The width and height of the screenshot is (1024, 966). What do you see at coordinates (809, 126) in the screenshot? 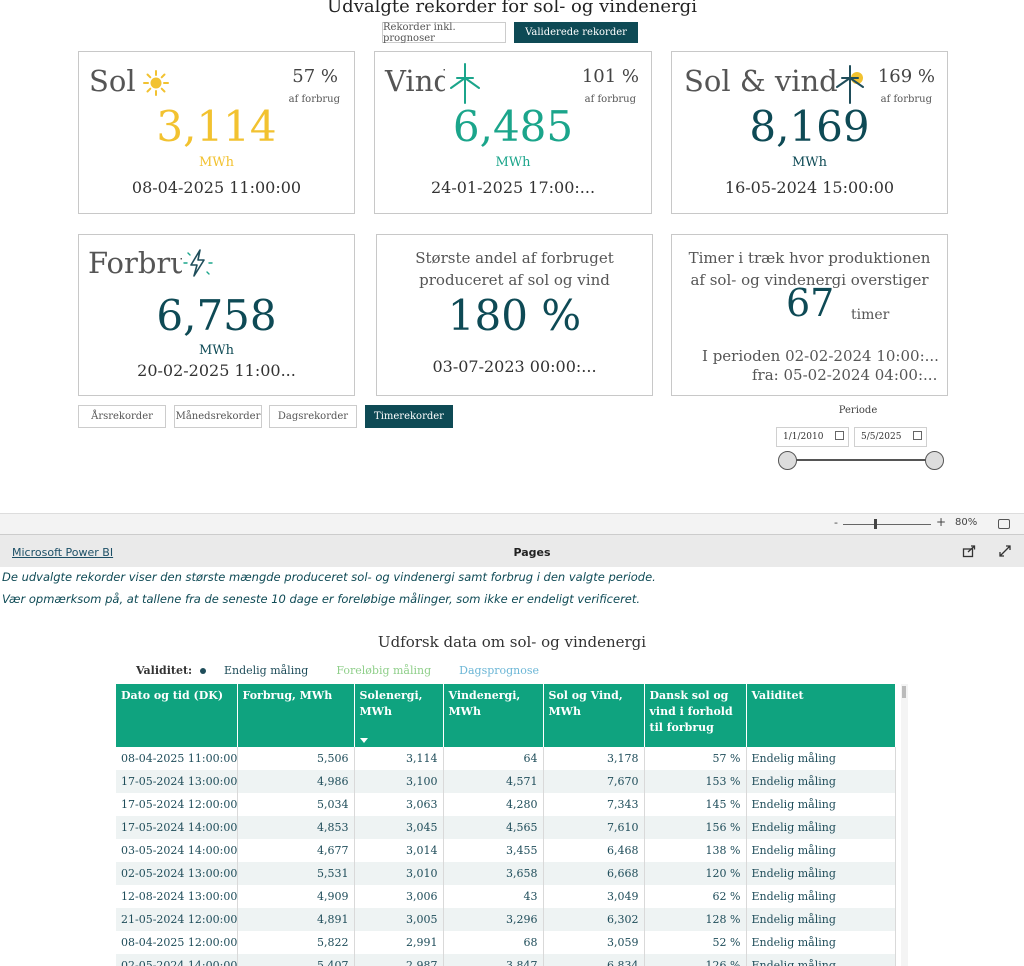
I see `card-value: 8,169` at bounding box center [809, 126].